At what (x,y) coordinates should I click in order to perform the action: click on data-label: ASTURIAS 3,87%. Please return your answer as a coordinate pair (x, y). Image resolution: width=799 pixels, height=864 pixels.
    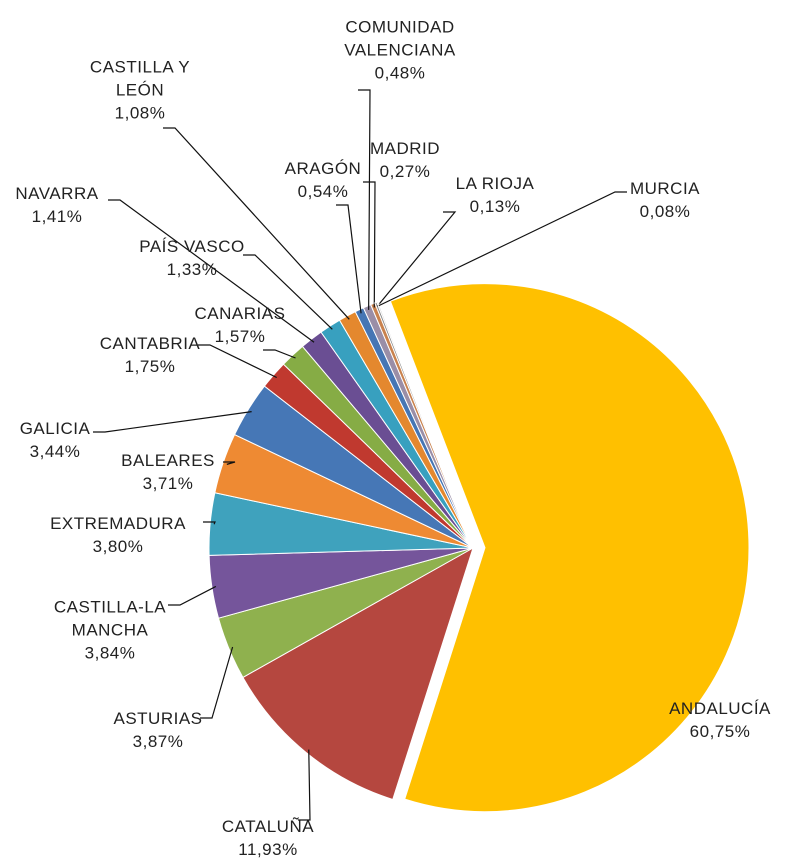
    Looking at the image, I should click on (158, 730).